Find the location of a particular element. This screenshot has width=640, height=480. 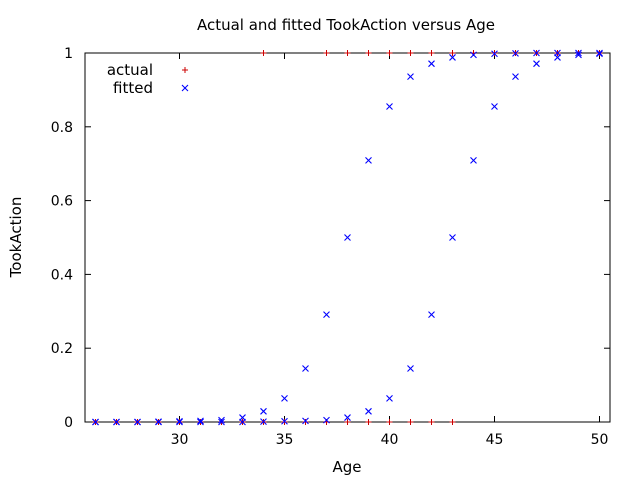

y-tick-label: 0.8 is located at coordinates (62, 128).